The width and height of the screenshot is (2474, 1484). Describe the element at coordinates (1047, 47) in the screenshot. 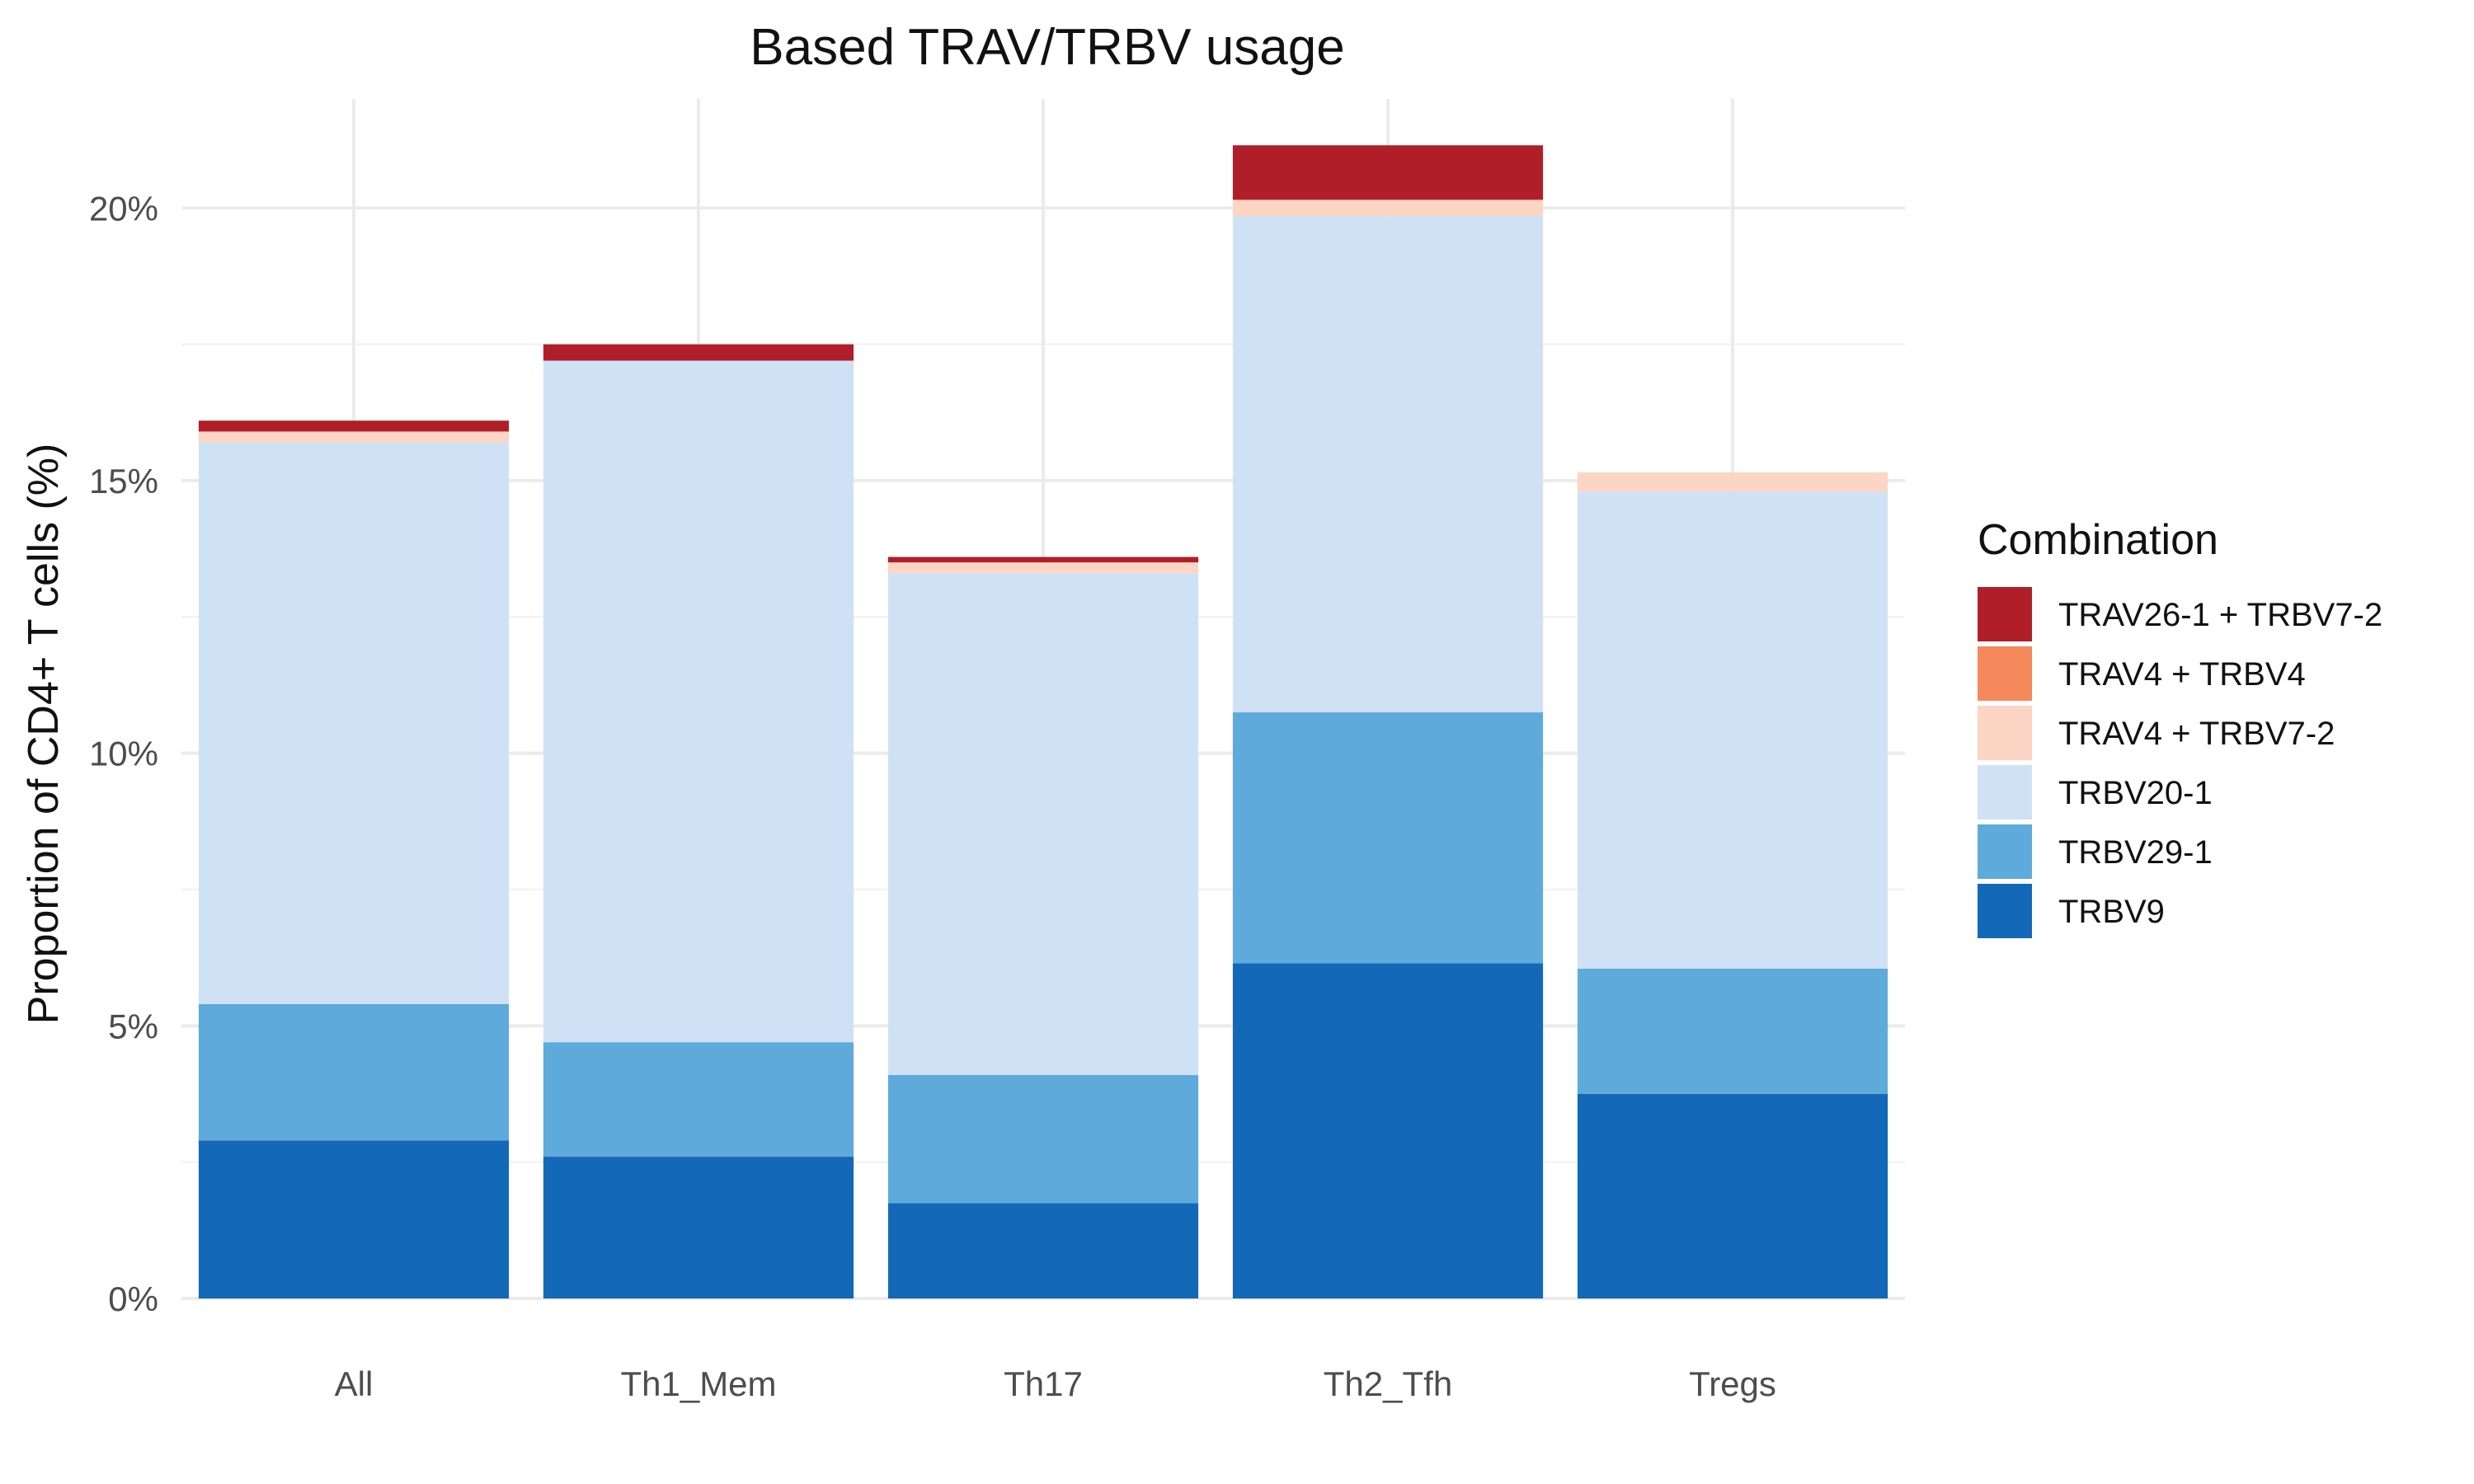

I see `chart-title: Based TRAV/TRBV usage` at that location.